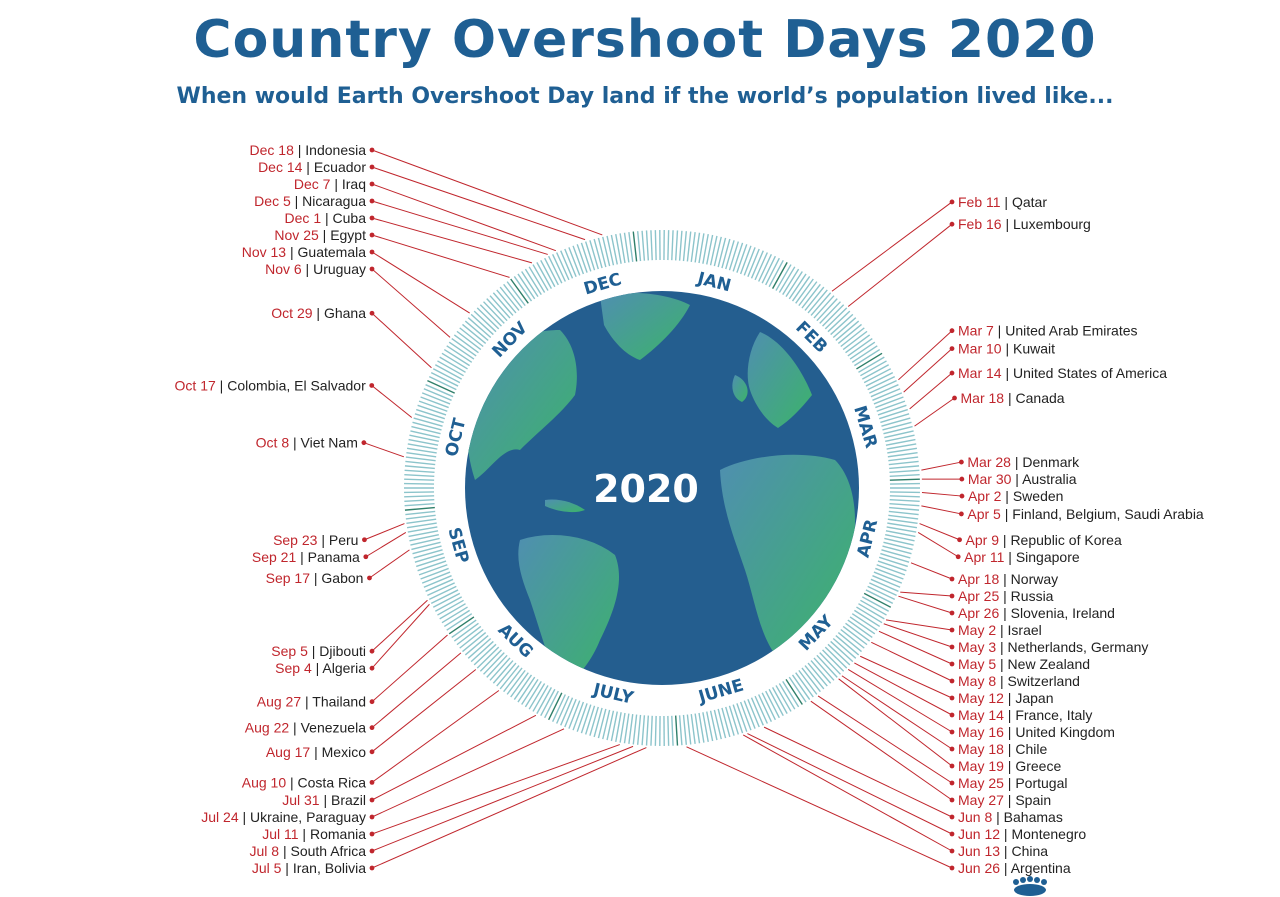  What do you see at coordinates (1049, 479) in the screenshot?
I see `country-name: Australia` at bounding box center [1049, 479].